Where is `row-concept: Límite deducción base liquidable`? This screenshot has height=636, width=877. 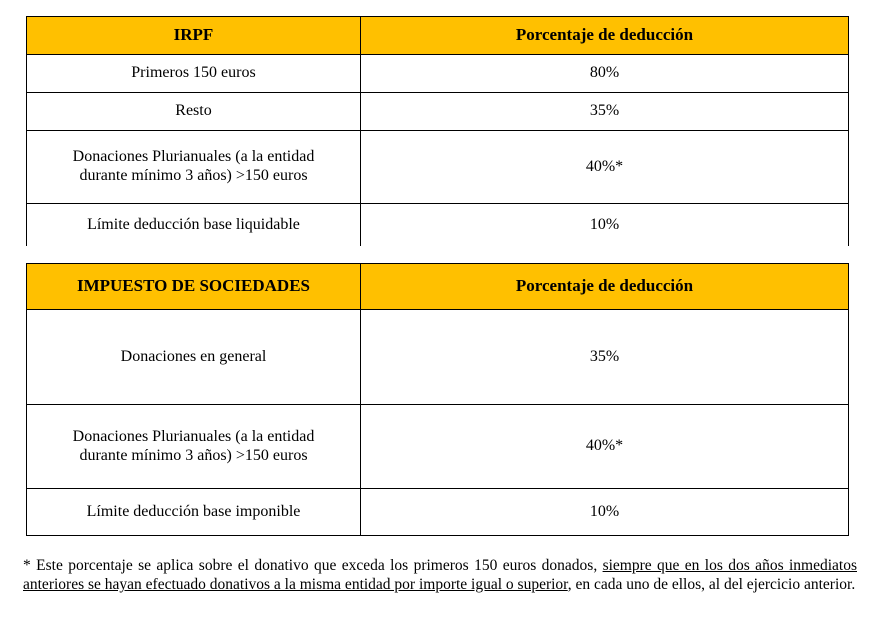
row-concept: Límite deducción base liquidable is located at coordinates (193, 224).